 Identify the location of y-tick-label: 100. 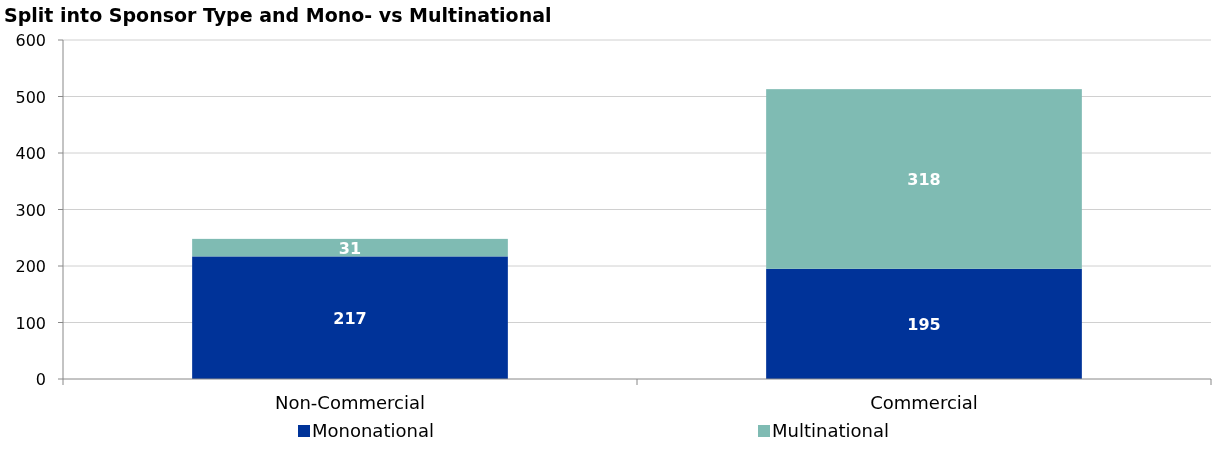
(30, 323).